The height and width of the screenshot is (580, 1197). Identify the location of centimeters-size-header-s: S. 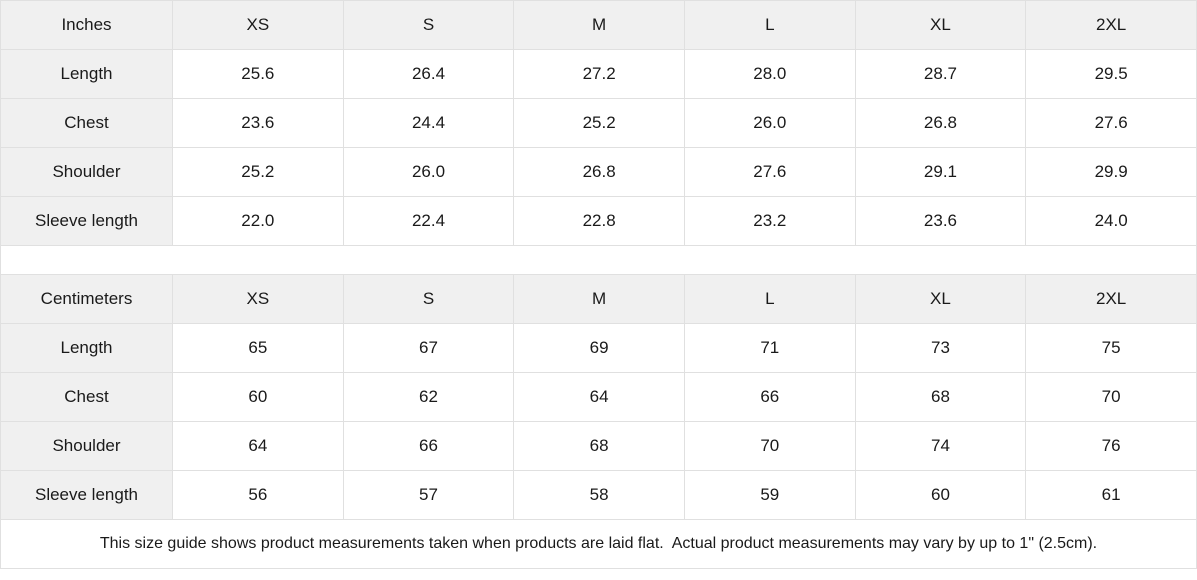
(428, 299).